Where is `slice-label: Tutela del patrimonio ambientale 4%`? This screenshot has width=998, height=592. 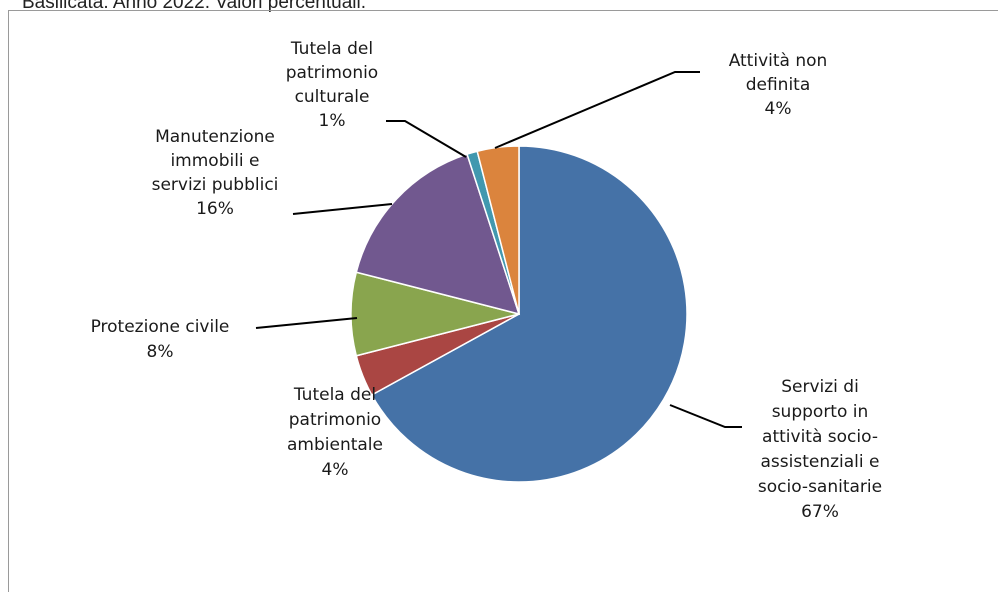
slice-label: Tutela del patrimonio ambientale 4% is located at coordinates (335, 432).